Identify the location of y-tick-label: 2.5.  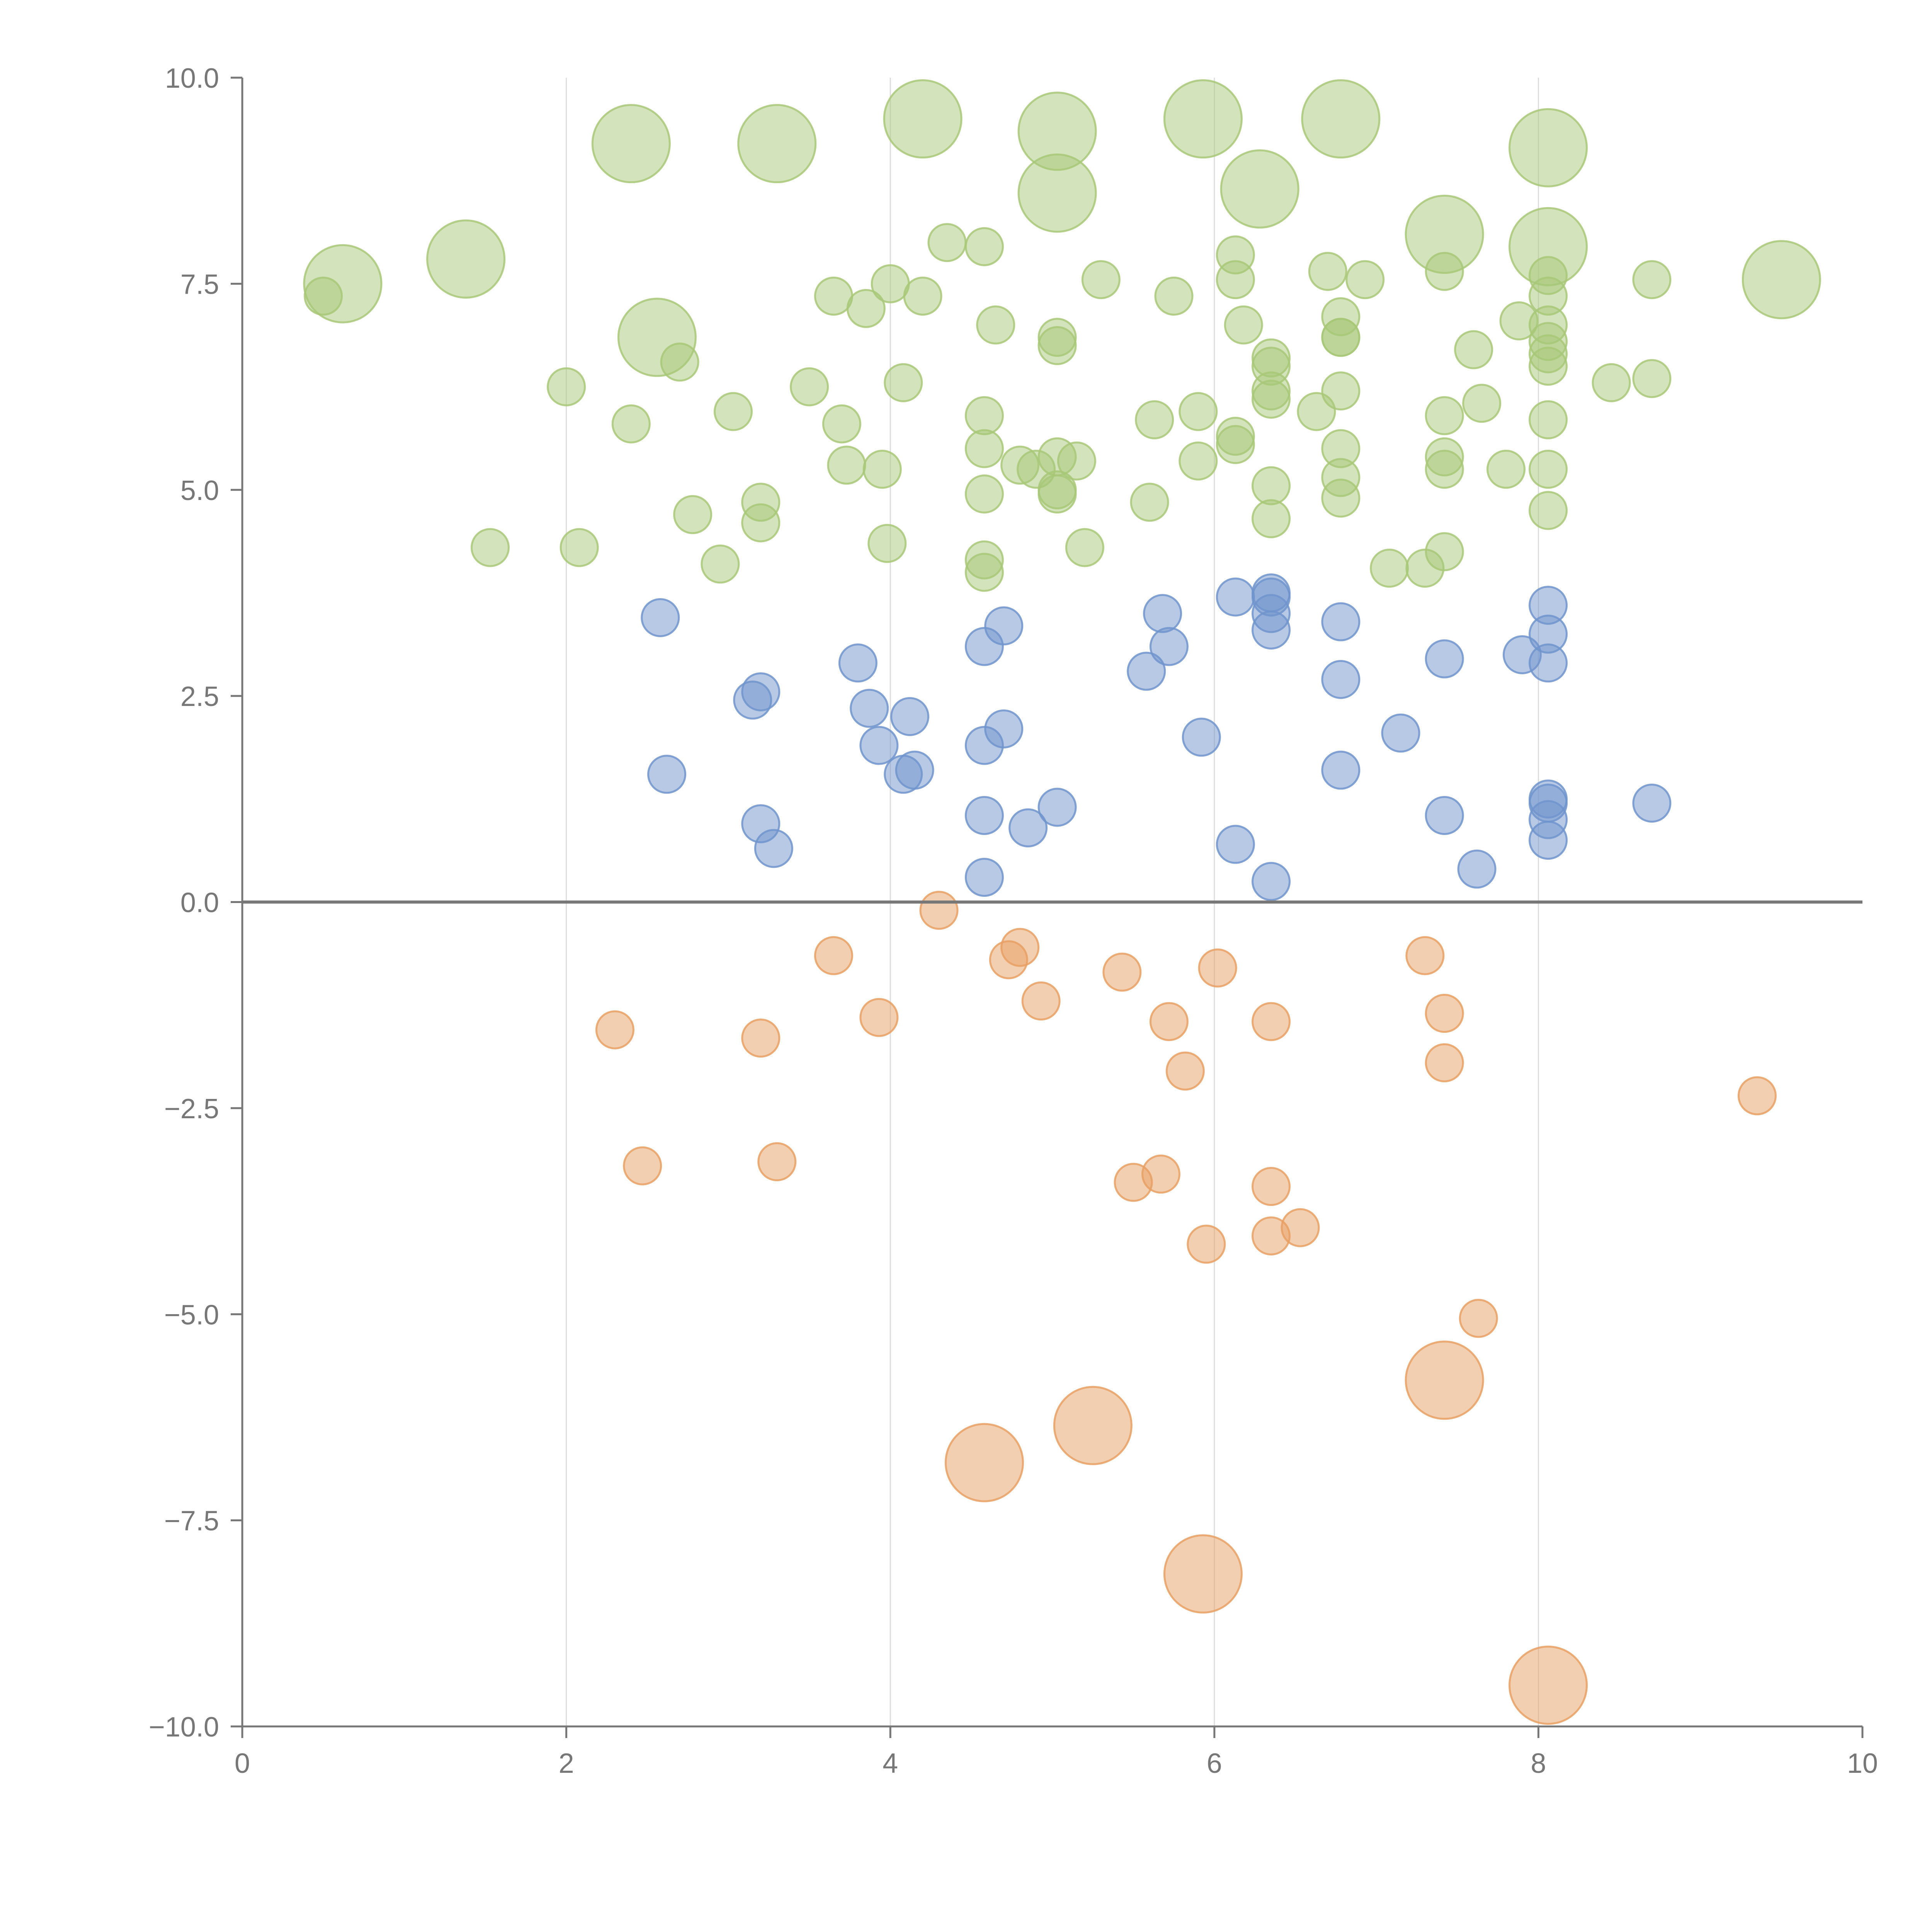
(200, 696).